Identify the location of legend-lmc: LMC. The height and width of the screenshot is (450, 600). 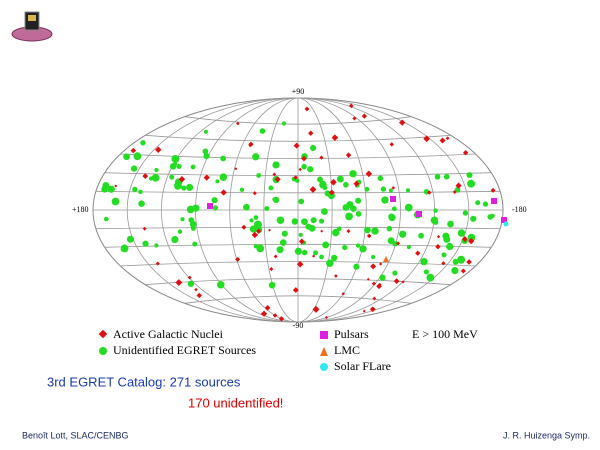
(347, 350).